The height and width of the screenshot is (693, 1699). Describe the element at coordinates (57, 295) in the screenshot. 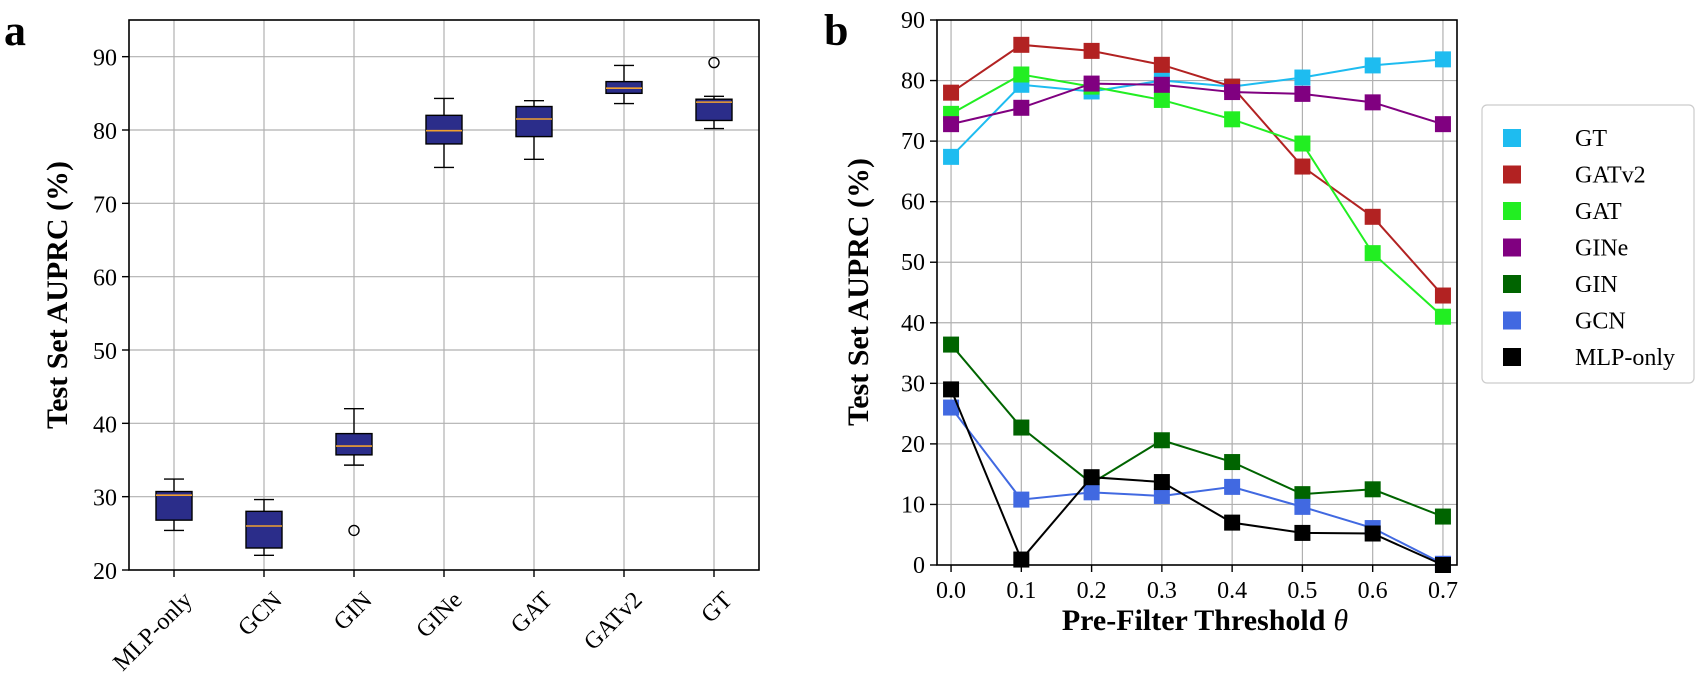

I see `panel-a-y-axis-title: Test Set AUPRC (%)` at that location.